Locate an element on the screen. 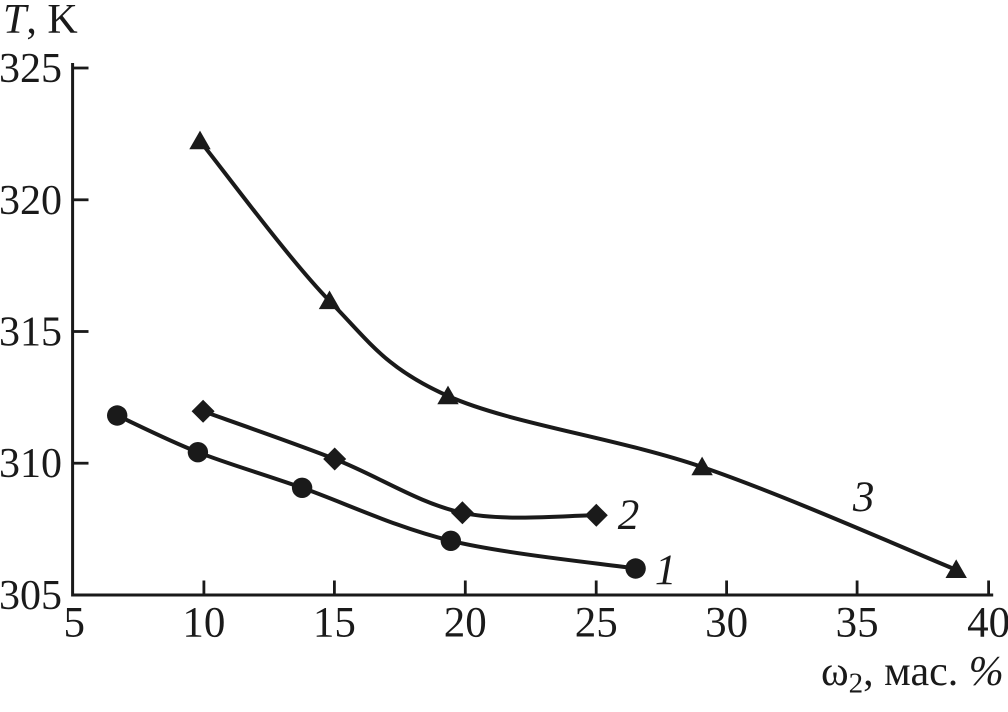 The height and width of the screenshot is (712, 1008). svg-text: 15 is located at coordinates (334, 623).